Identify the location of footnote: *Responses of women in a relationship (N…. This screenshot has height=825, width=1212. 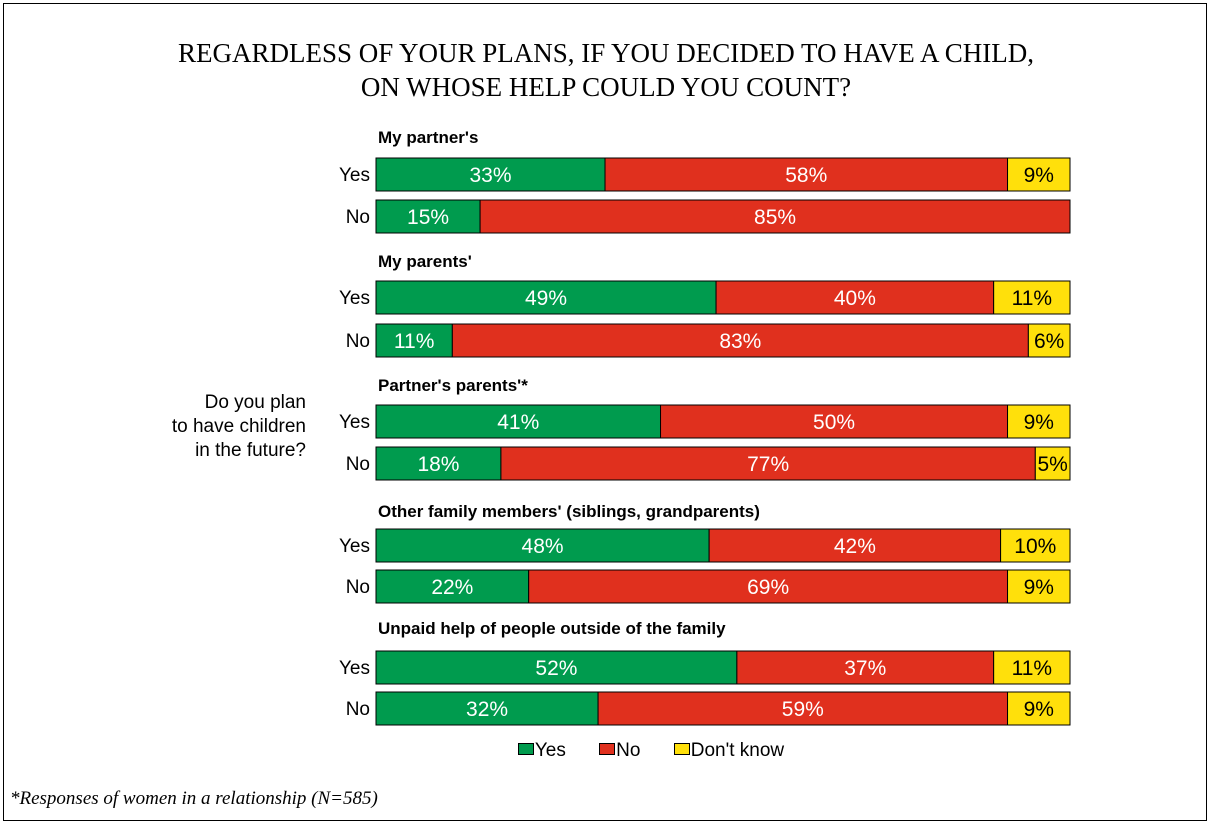
(194, 798).